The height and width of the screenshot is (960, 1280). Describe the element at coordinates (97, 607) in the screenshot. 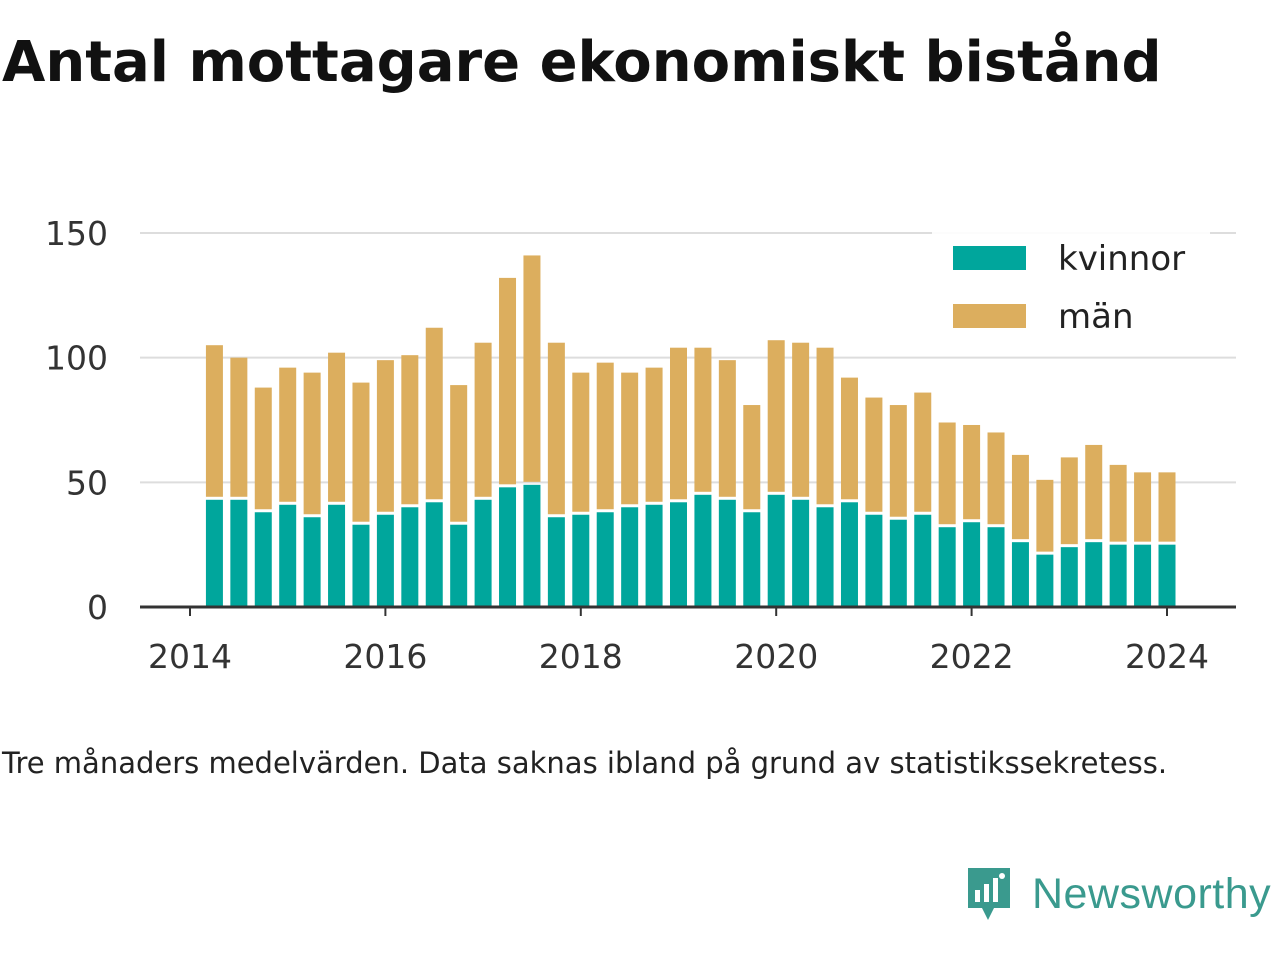

I see `y-tick-label: 0` at that location.